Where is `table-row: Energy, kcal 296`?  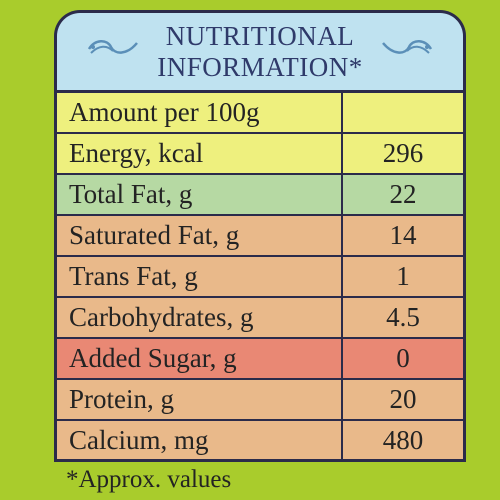 table-row: Energy, kcal 296 is located at coordinates (260, 154).